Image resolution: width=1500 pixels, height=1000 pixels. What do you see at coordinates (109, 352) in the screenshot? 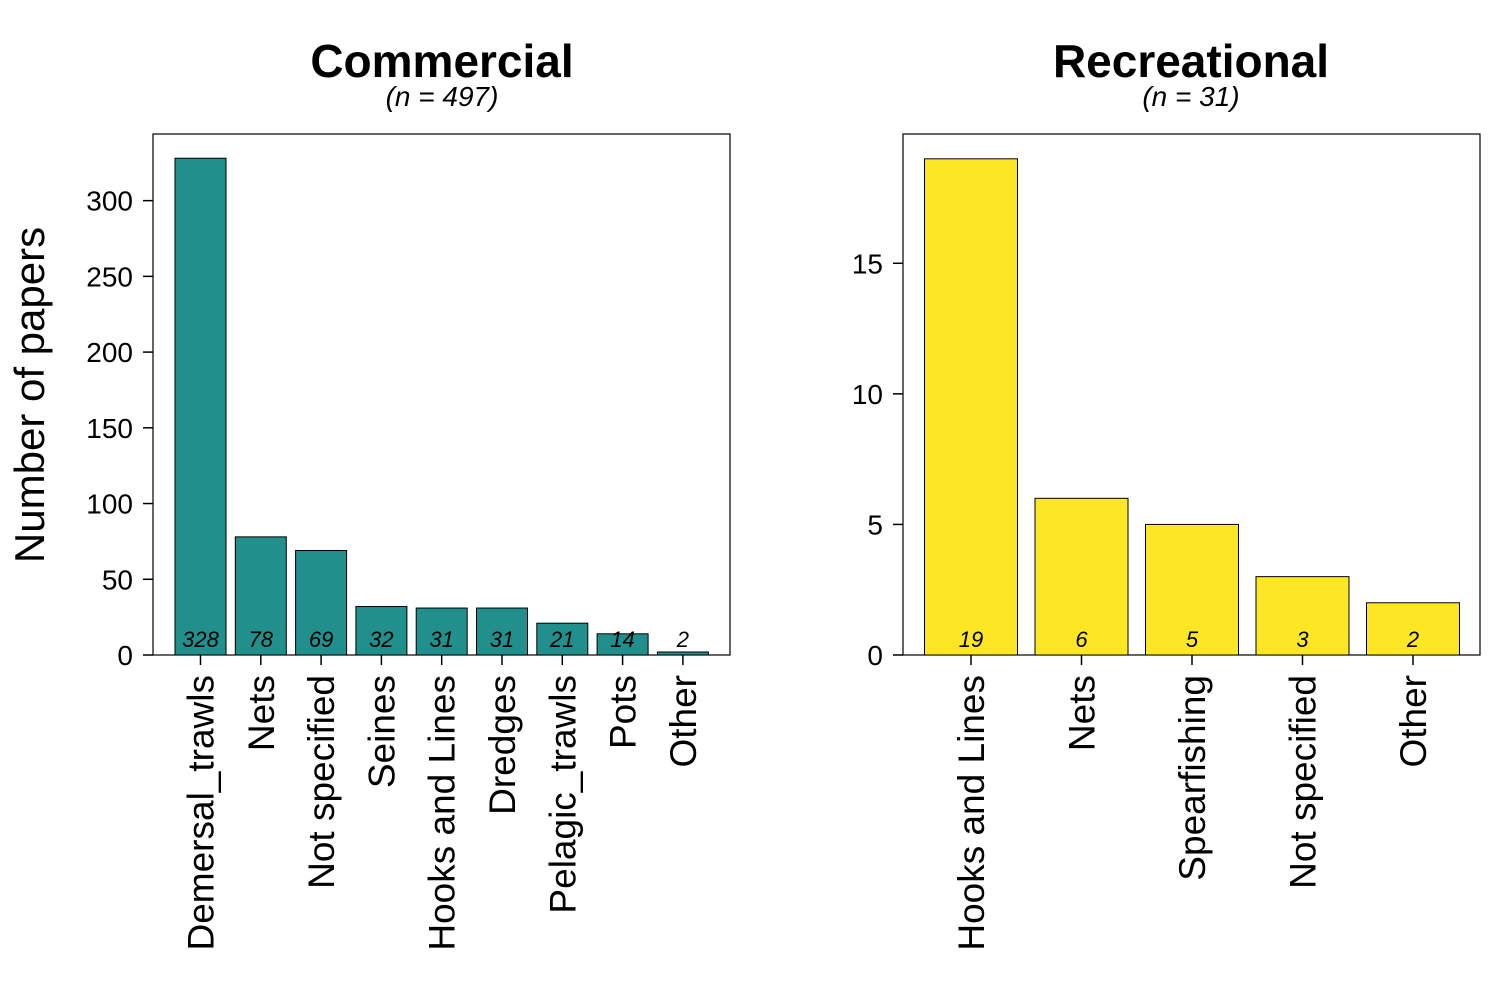
I see `commercial-y-tick-label: 200` at bounding box center [109, 352].